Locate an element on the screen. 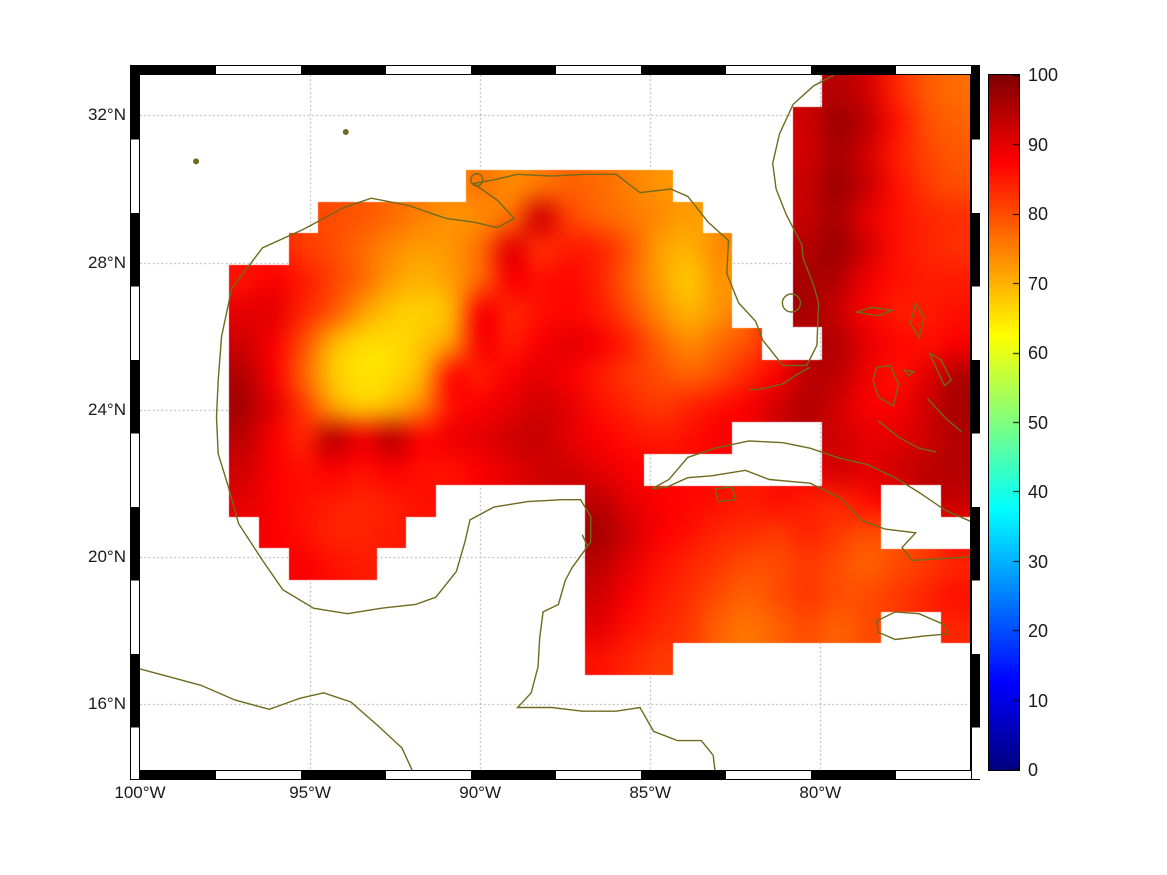  colorbar-tick-label: 100 is located at coordinates (1043, 75).